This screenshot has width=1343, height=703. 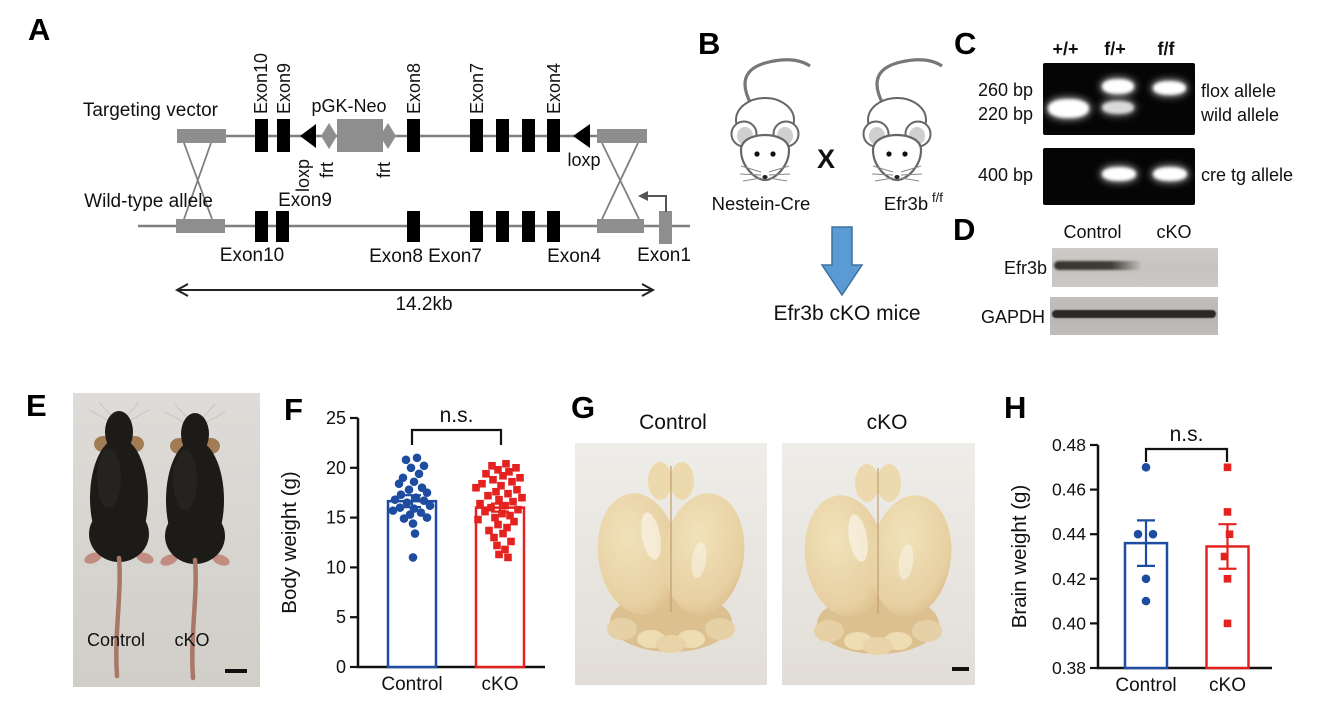 I want to click on exon7-box-wild, so click(x=476, y=226).